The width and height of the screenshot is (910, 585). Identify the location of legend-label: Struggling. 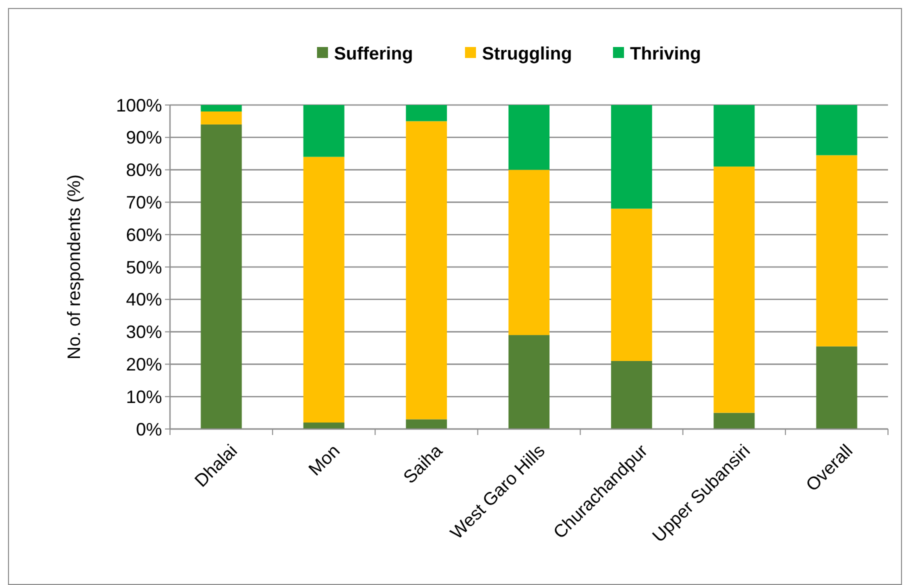
(527, 53).